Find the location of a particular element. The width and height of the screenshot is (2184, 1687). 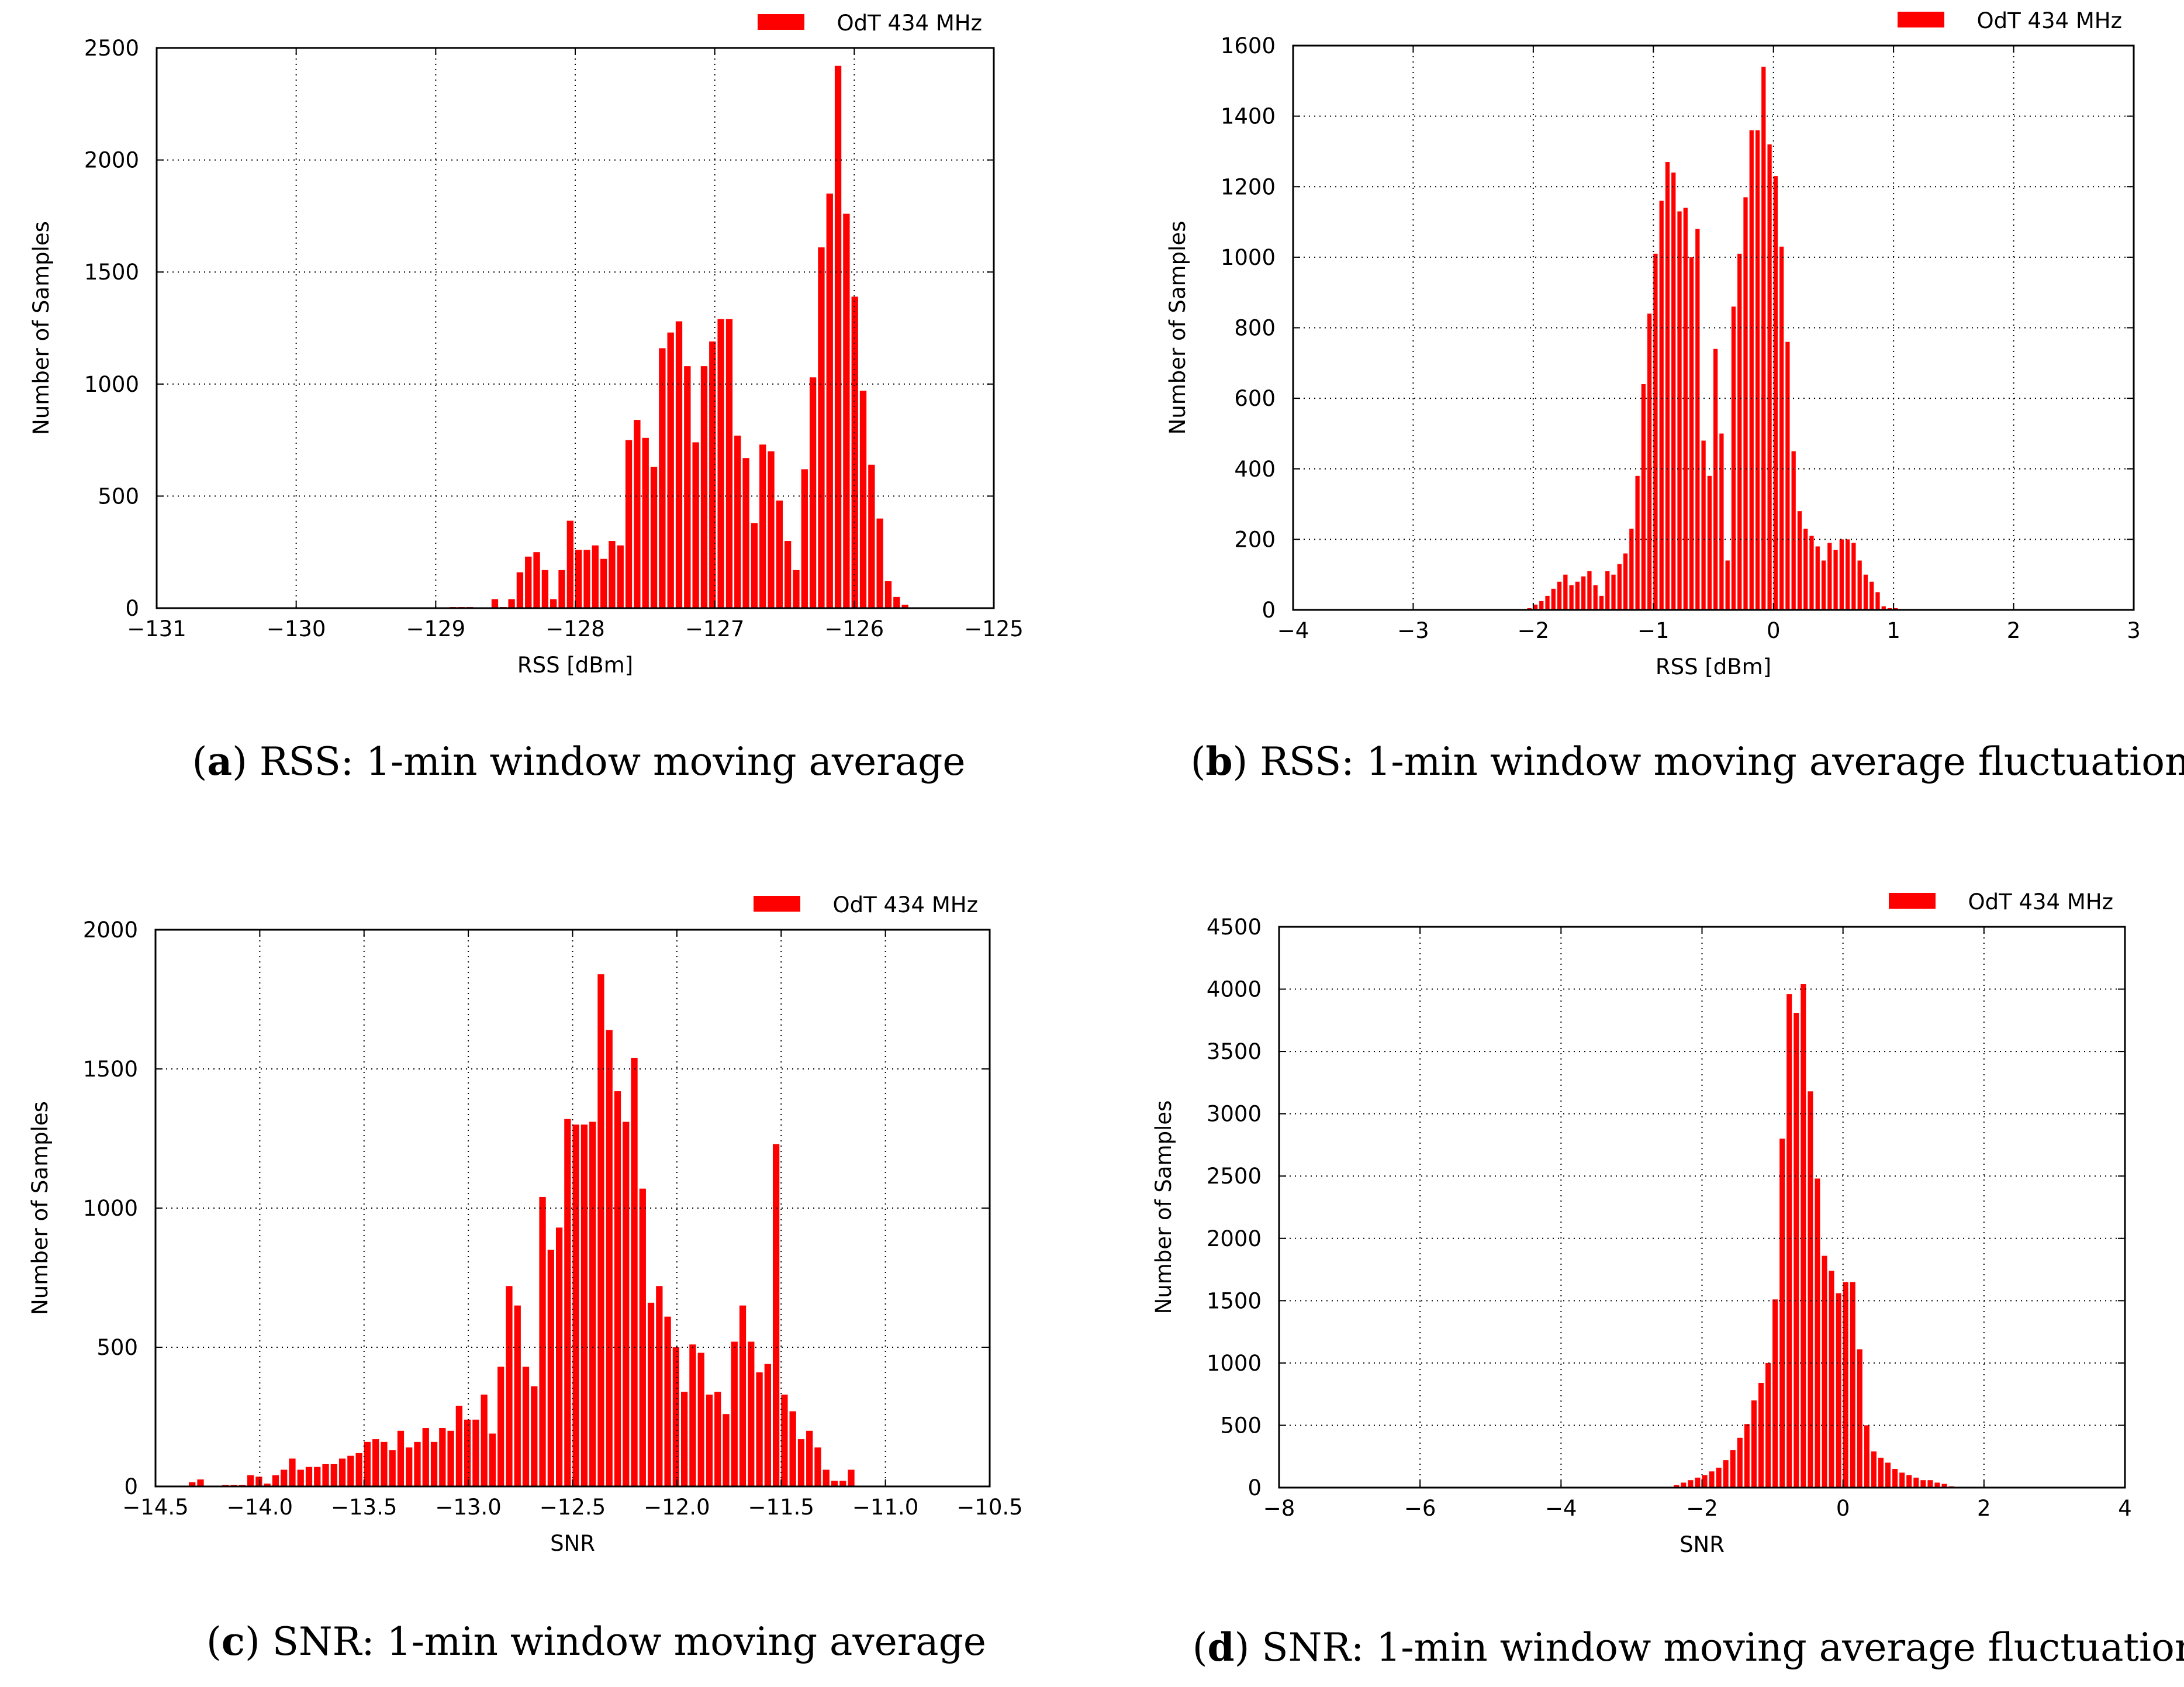

legend: OdT 434 MHz is located at coordinates (2010, 21).